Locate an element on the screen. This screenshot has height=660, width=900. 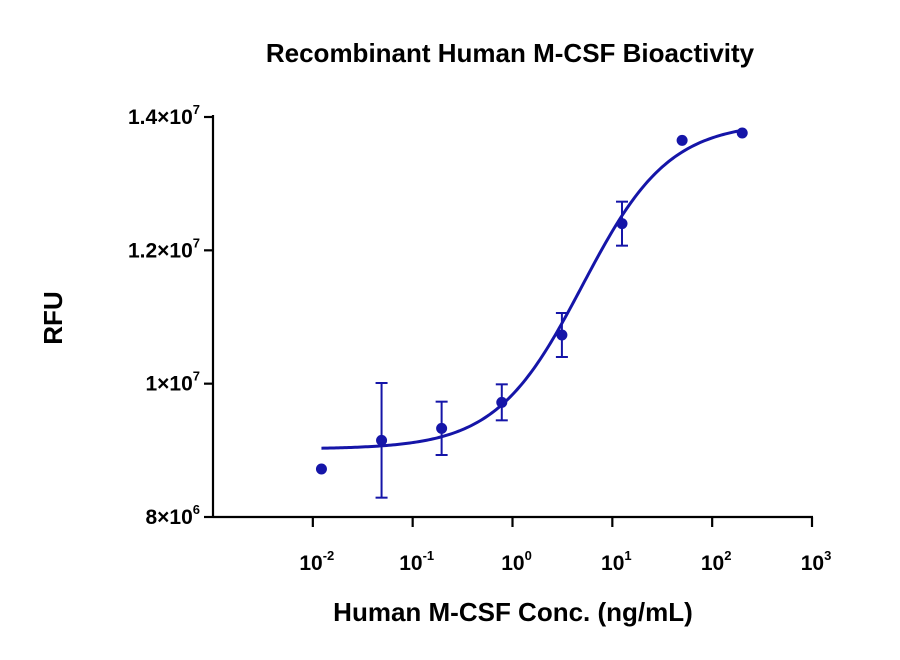
x-axis-label: Human M-CSF Conc. (ng/mL) is located at coordinates (513, 612).